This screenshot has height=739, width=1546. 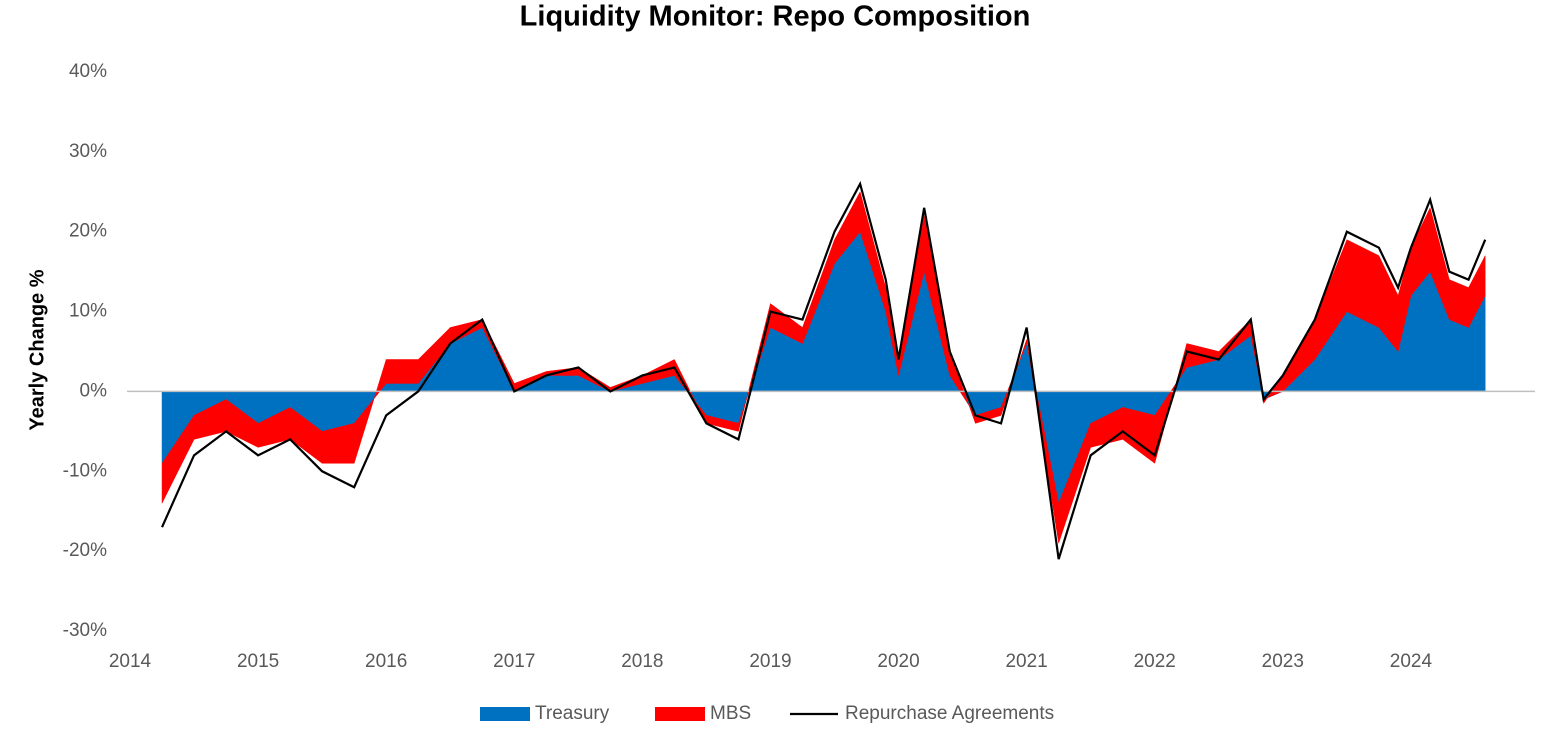 What do you see at coordinates (386, 661) in the screenshot?
I see `x-tick-label: 2016` at bounding box center [386, 661].